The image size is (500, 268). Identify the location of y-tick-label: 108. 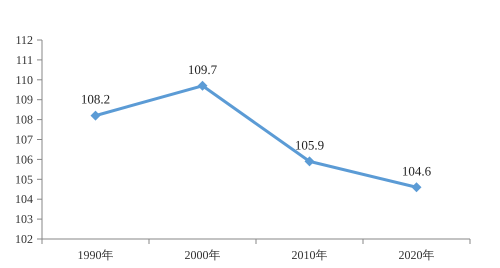
(24, 119).